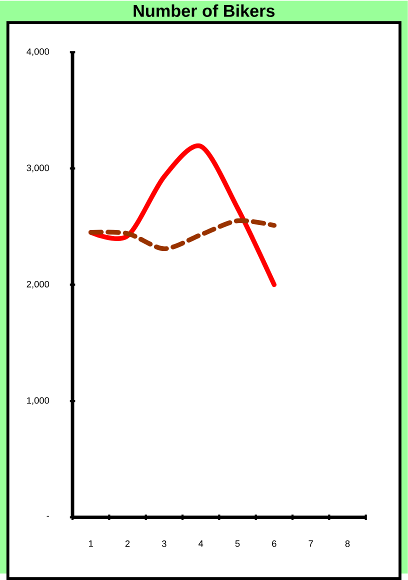 This screenshot has height=580, width=408. Describe the element at coordinates (164, 543) in the screenshot. I see `x-tick-label: 3` at that location.